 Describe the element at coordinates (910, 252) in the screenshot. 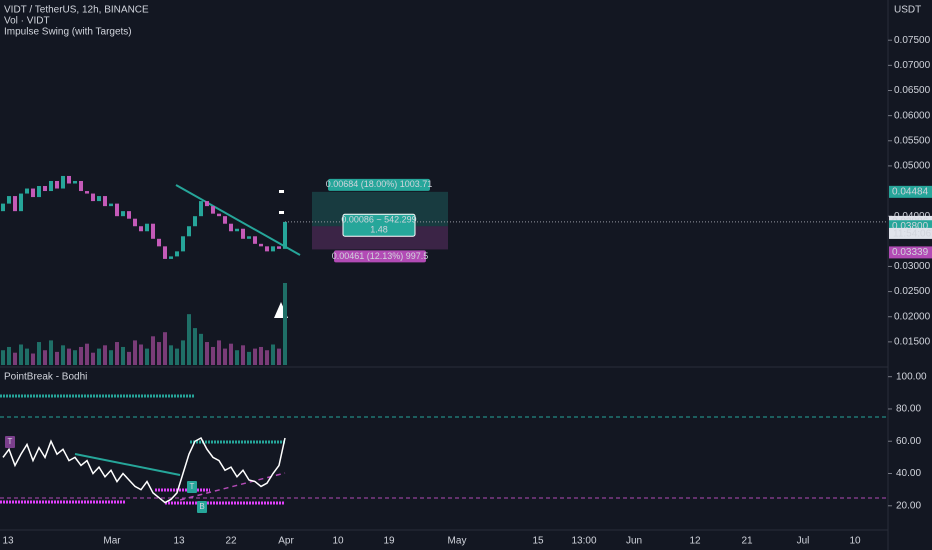

I see `price-tag` at that location.